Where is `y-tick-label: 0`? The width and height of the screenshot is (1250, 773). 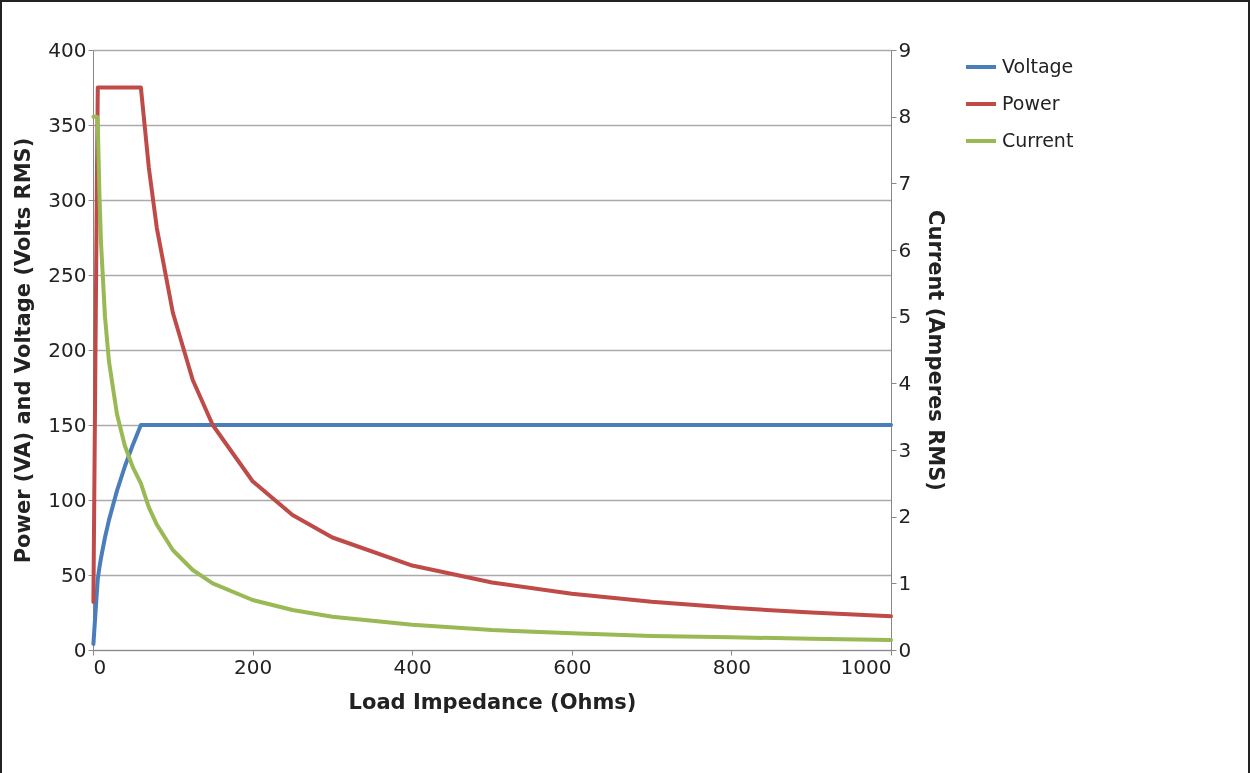 y-tick-label: 0 is located at coordinates (80, 649).